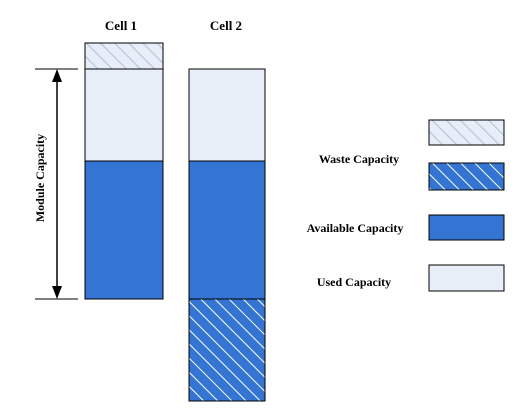  Describe the element at coordinates (466, 278) in the screenshot. I see `legend-swatch-used` at that location.